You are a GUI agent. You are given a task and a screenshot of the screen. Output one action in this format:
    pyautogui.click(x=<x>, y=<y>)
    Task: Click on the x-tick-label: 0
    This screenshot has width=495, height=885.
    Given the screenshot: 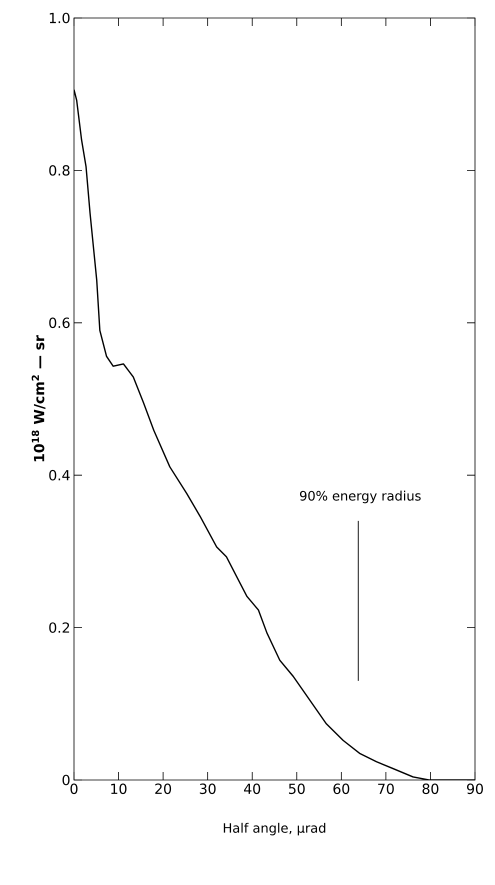 What is the action you would take?
    pyautogui.click(x=74, y=789)
    